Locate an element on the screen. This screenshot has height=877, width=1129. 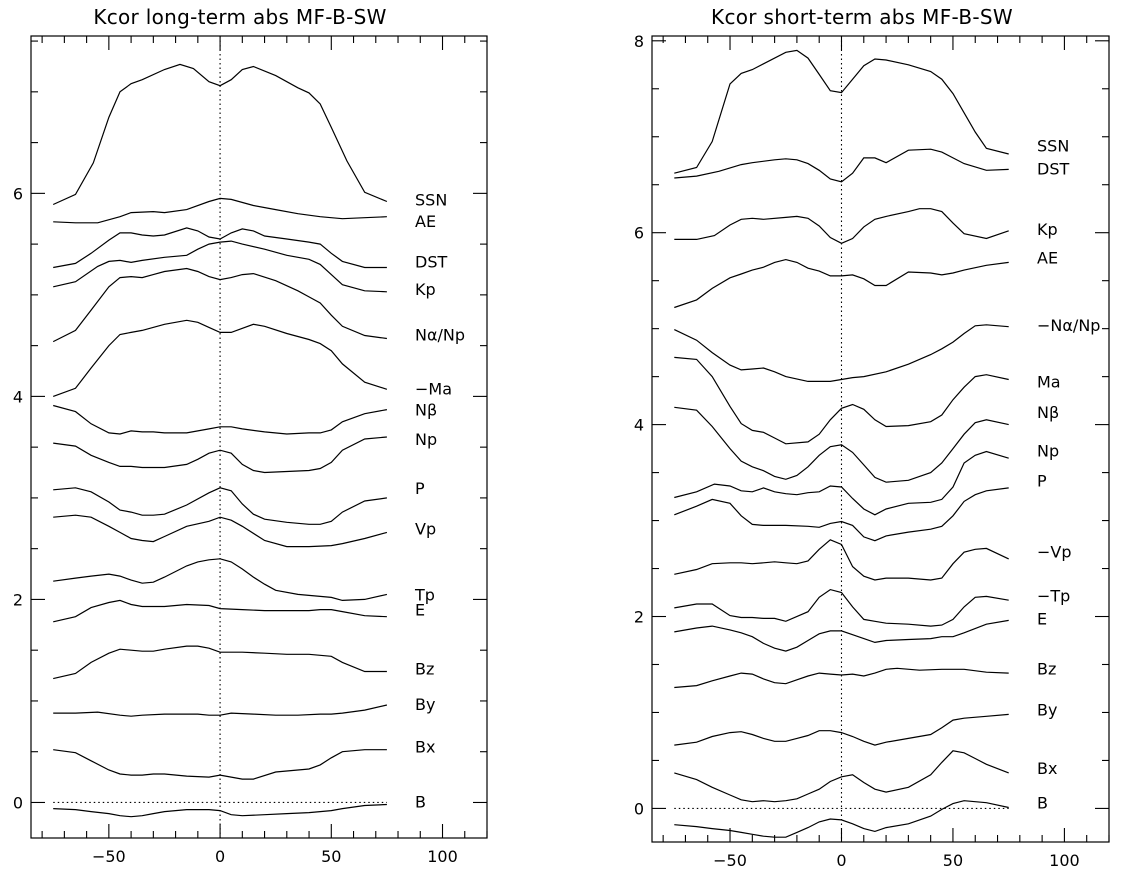
series-line-Tp is located at coordinates (220, 580).